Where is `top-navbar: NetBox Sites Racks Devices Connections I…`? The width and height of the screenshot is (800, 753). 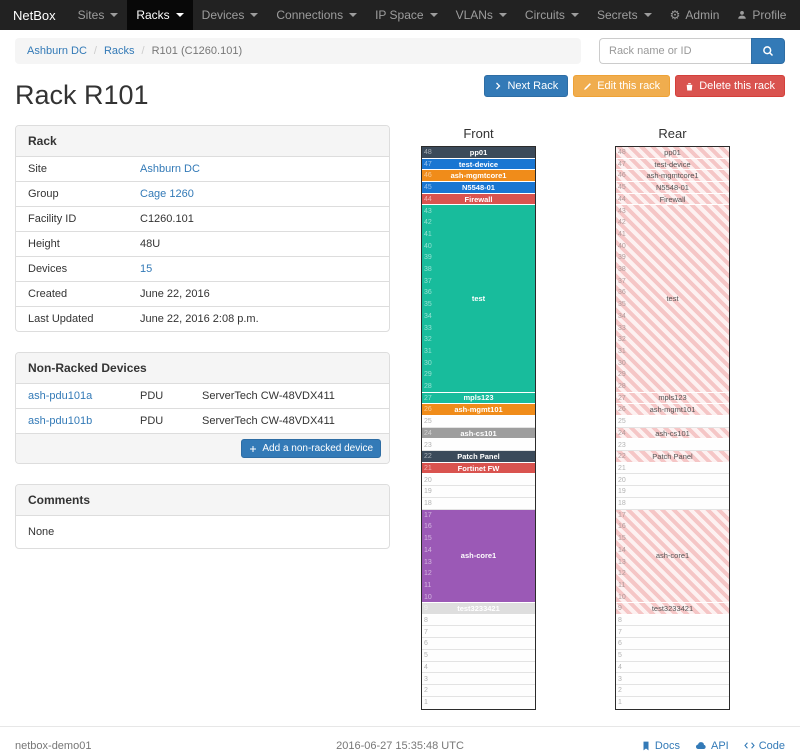 top-navbar: NetBox Sites Racks Devices Connections I… is located at coordinates (400, 15).